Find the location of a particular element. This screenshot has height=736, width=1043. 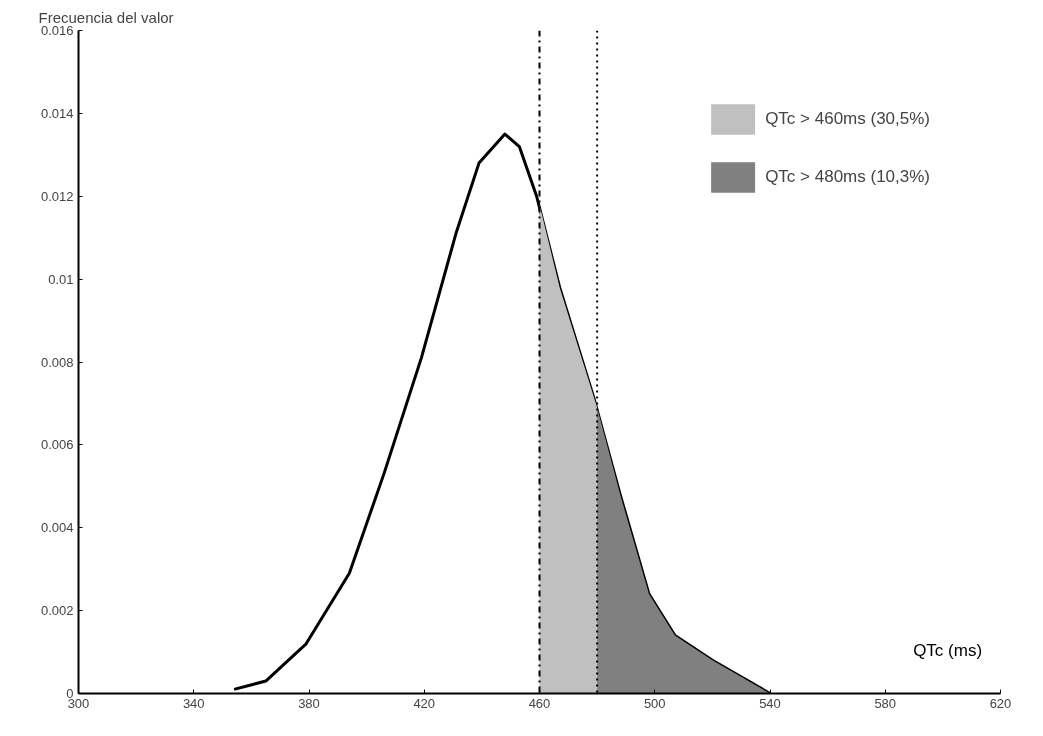

legend-label: QTc > 460ms (30,5%) is located at coordinates (847, 119).